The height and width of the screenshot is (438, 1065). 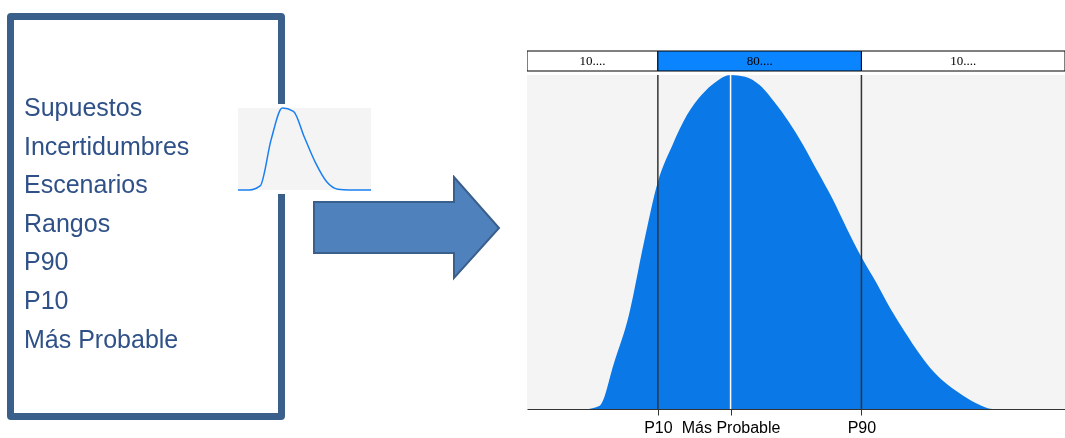 What do you see at coordinates (46, 262) in the screenshot?
I see `text: P90` at bounding box center [46, 262].